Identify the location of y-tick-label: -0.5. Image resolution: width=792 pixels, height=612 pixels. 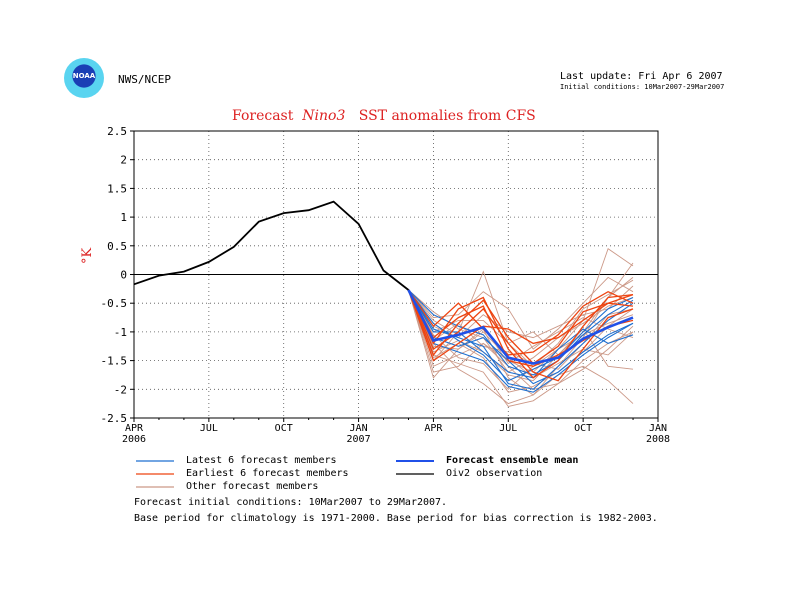
(114, 303).